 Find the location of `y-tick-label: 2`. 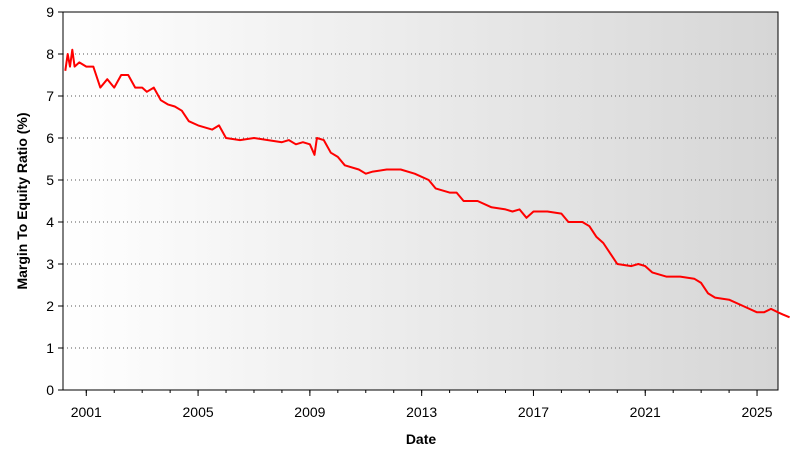

y-tick-label: 2 is located at coordinates (50, 306).